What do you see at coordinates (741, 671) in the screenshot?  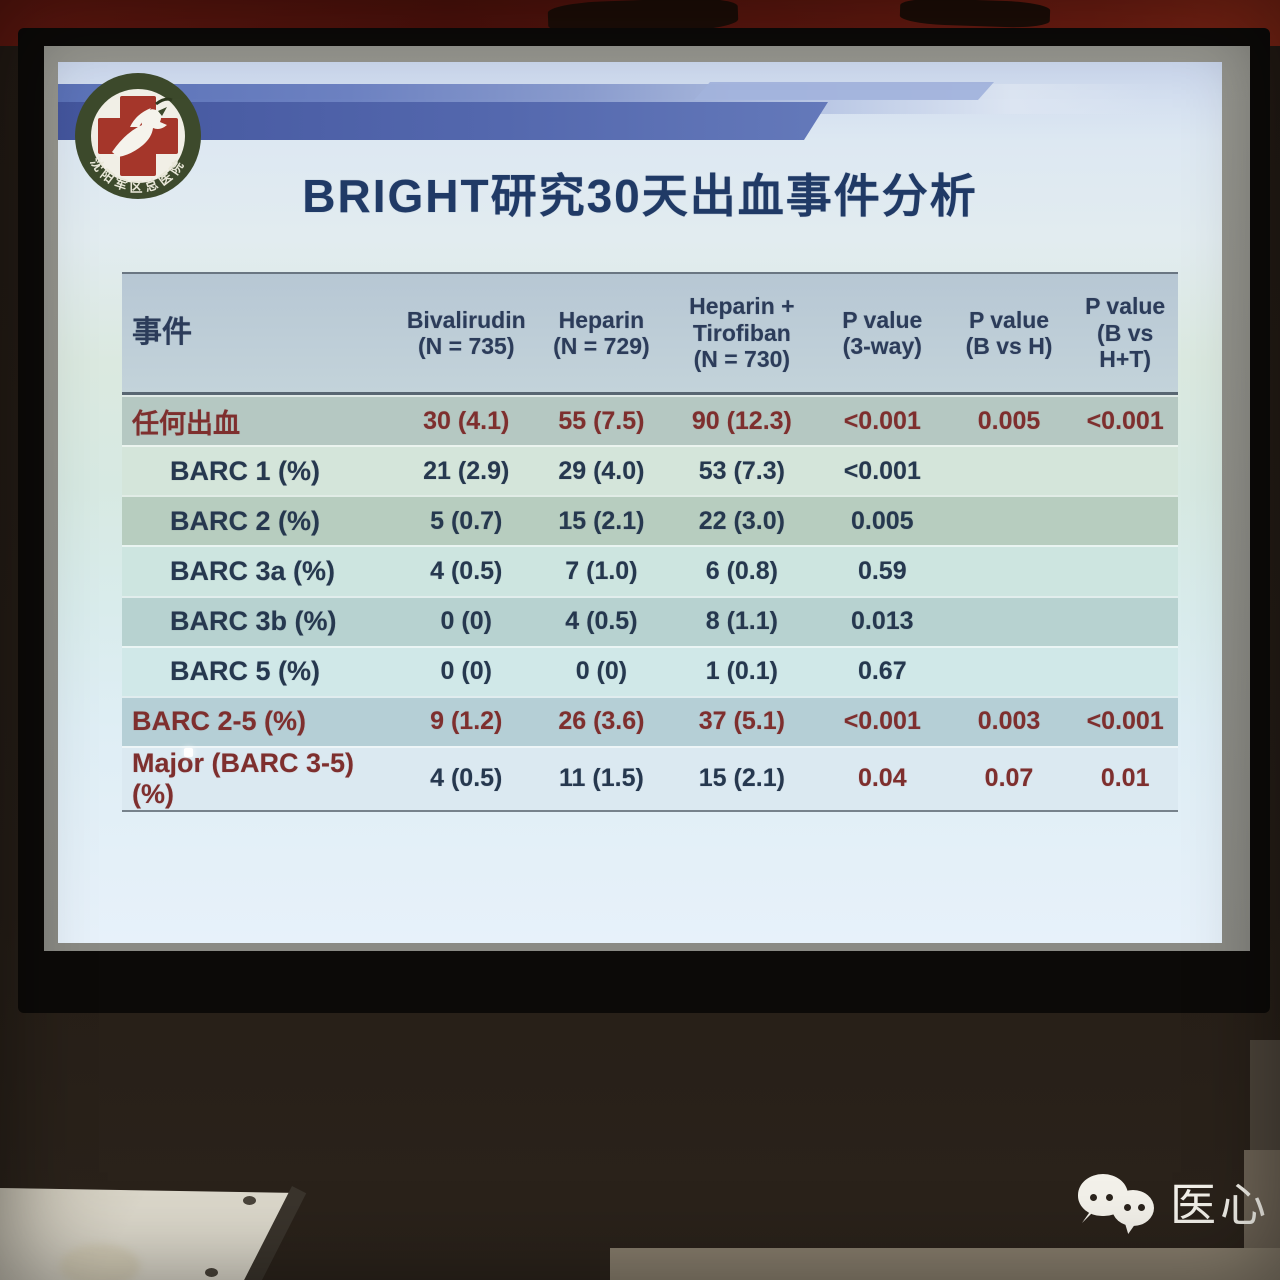 I see `table-cell: 1 (0.1)` at bounding box center [741, 671].